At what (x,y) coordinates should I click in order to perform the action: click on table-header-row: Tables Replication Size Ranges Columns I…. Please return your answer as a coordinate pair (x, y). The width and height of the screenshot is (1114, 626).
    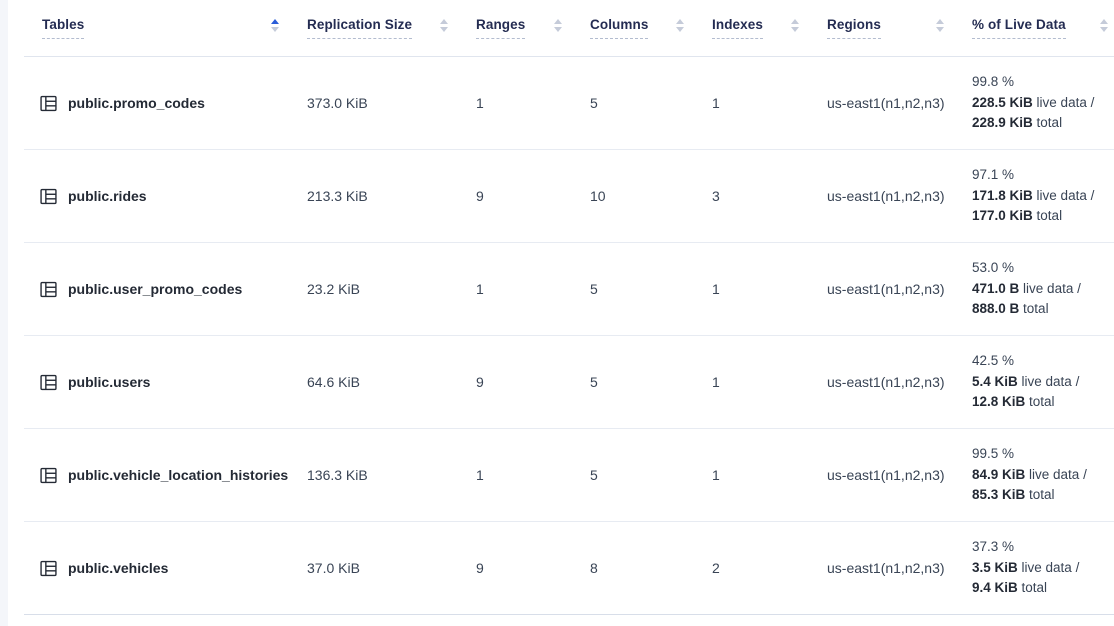
    Looking at the image, I should click on (569, 28).